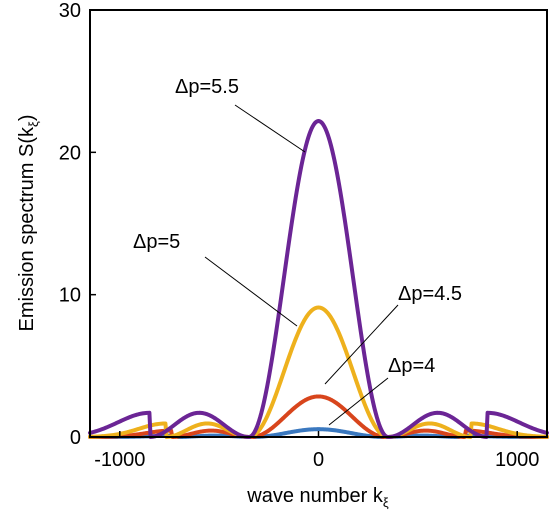 Image resolution: width=557 pixels, height=511 pixels. Describe the element at coordinates (119, 460) in the screenshot. I see `x-tick-label: -1000` at that location.